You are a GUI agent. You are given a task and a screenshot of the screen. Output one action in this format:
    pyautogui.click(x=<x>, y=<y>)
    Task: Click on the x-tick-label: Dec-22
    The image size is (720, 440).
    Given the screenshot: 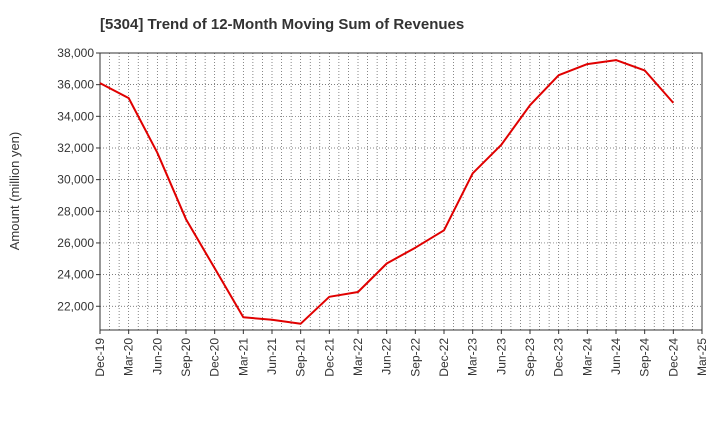 What is the action you would take?
    pyautogui.click(x=444, y=357)
    